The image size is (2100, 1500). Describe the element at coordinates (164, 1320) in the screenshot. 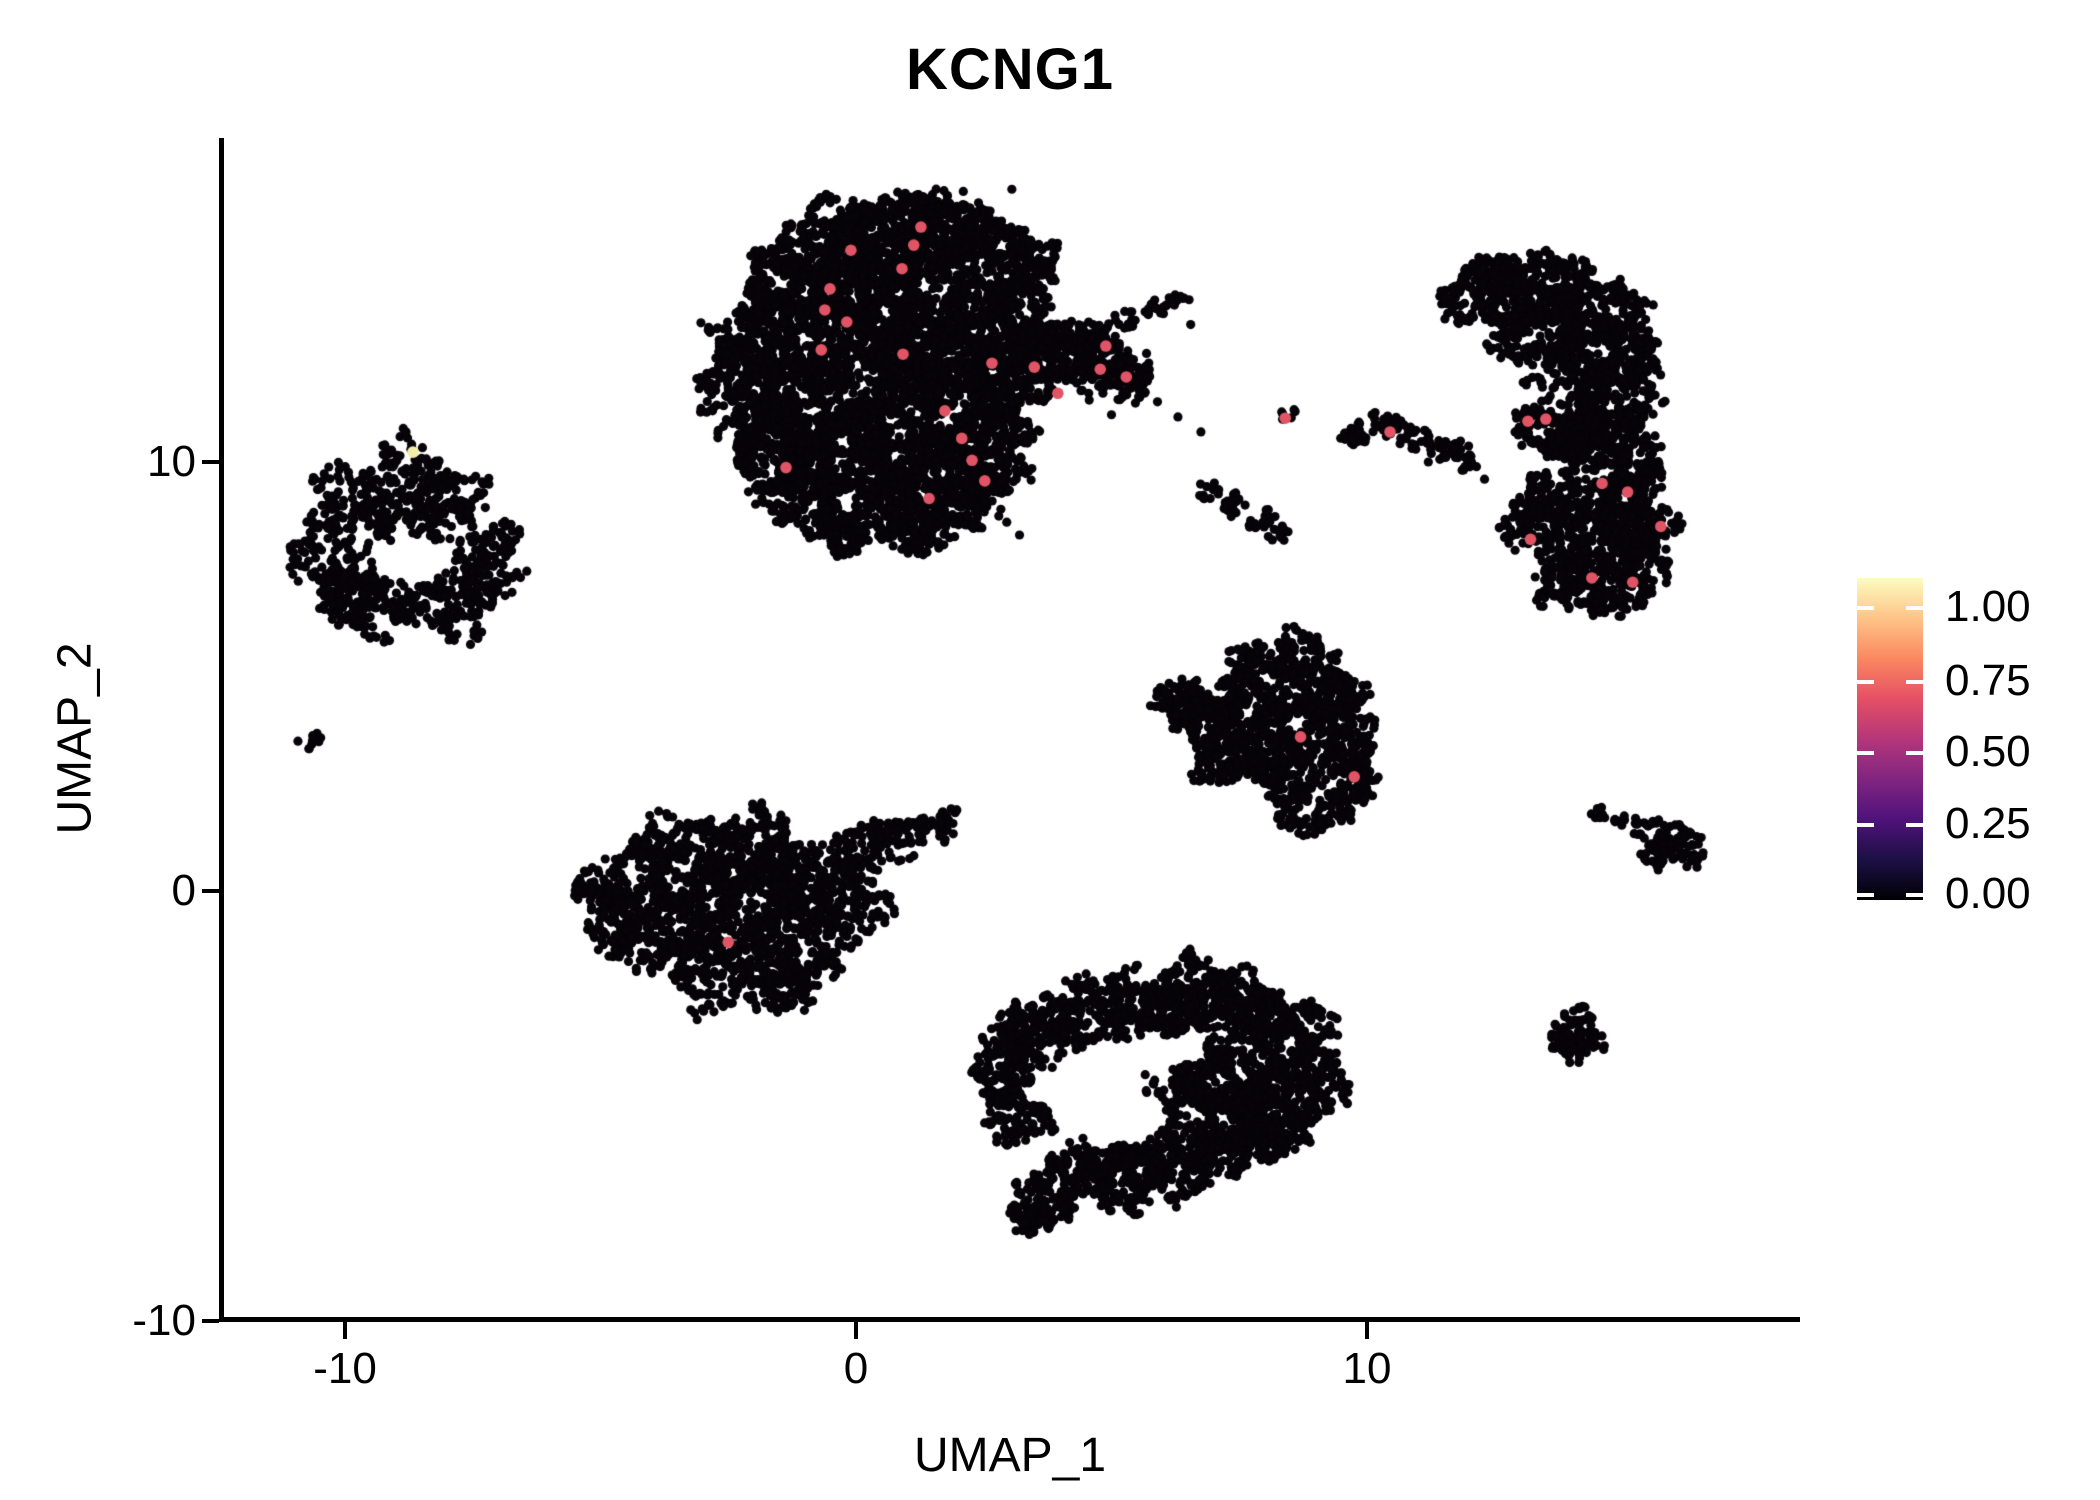

I see `y-tick-label: -10` at that location.